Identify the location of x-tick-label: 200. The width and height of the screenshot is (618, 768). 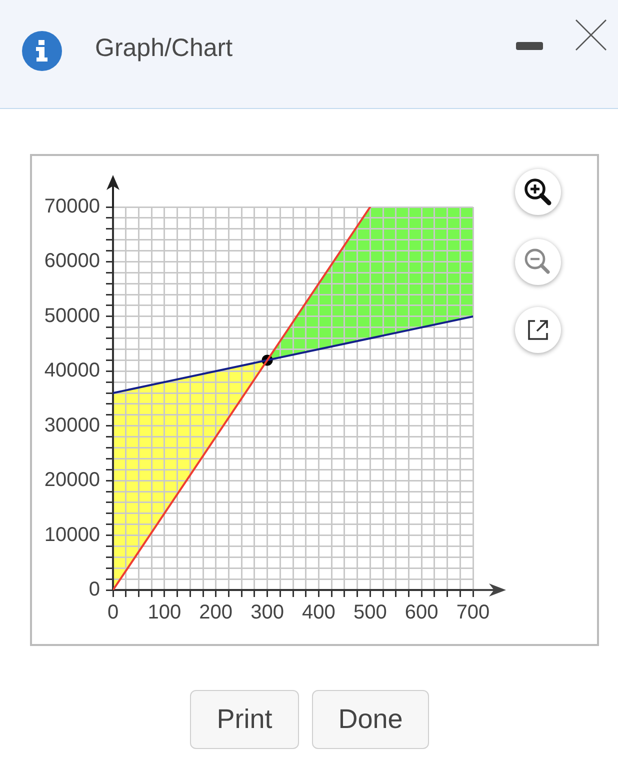
(216, 613).